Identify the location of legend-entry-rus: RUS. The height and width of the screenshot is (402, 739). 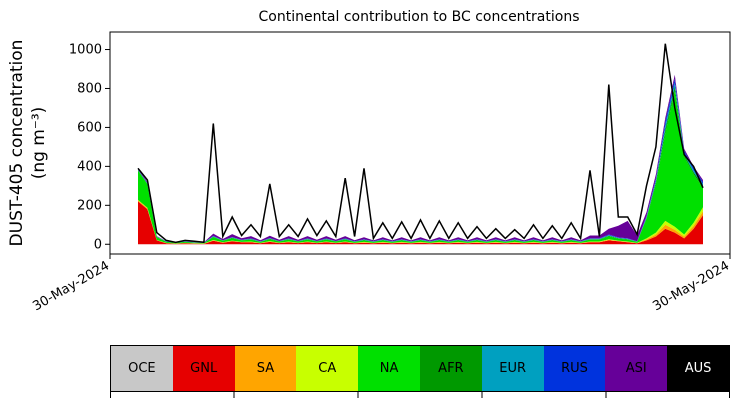
(574, 368).